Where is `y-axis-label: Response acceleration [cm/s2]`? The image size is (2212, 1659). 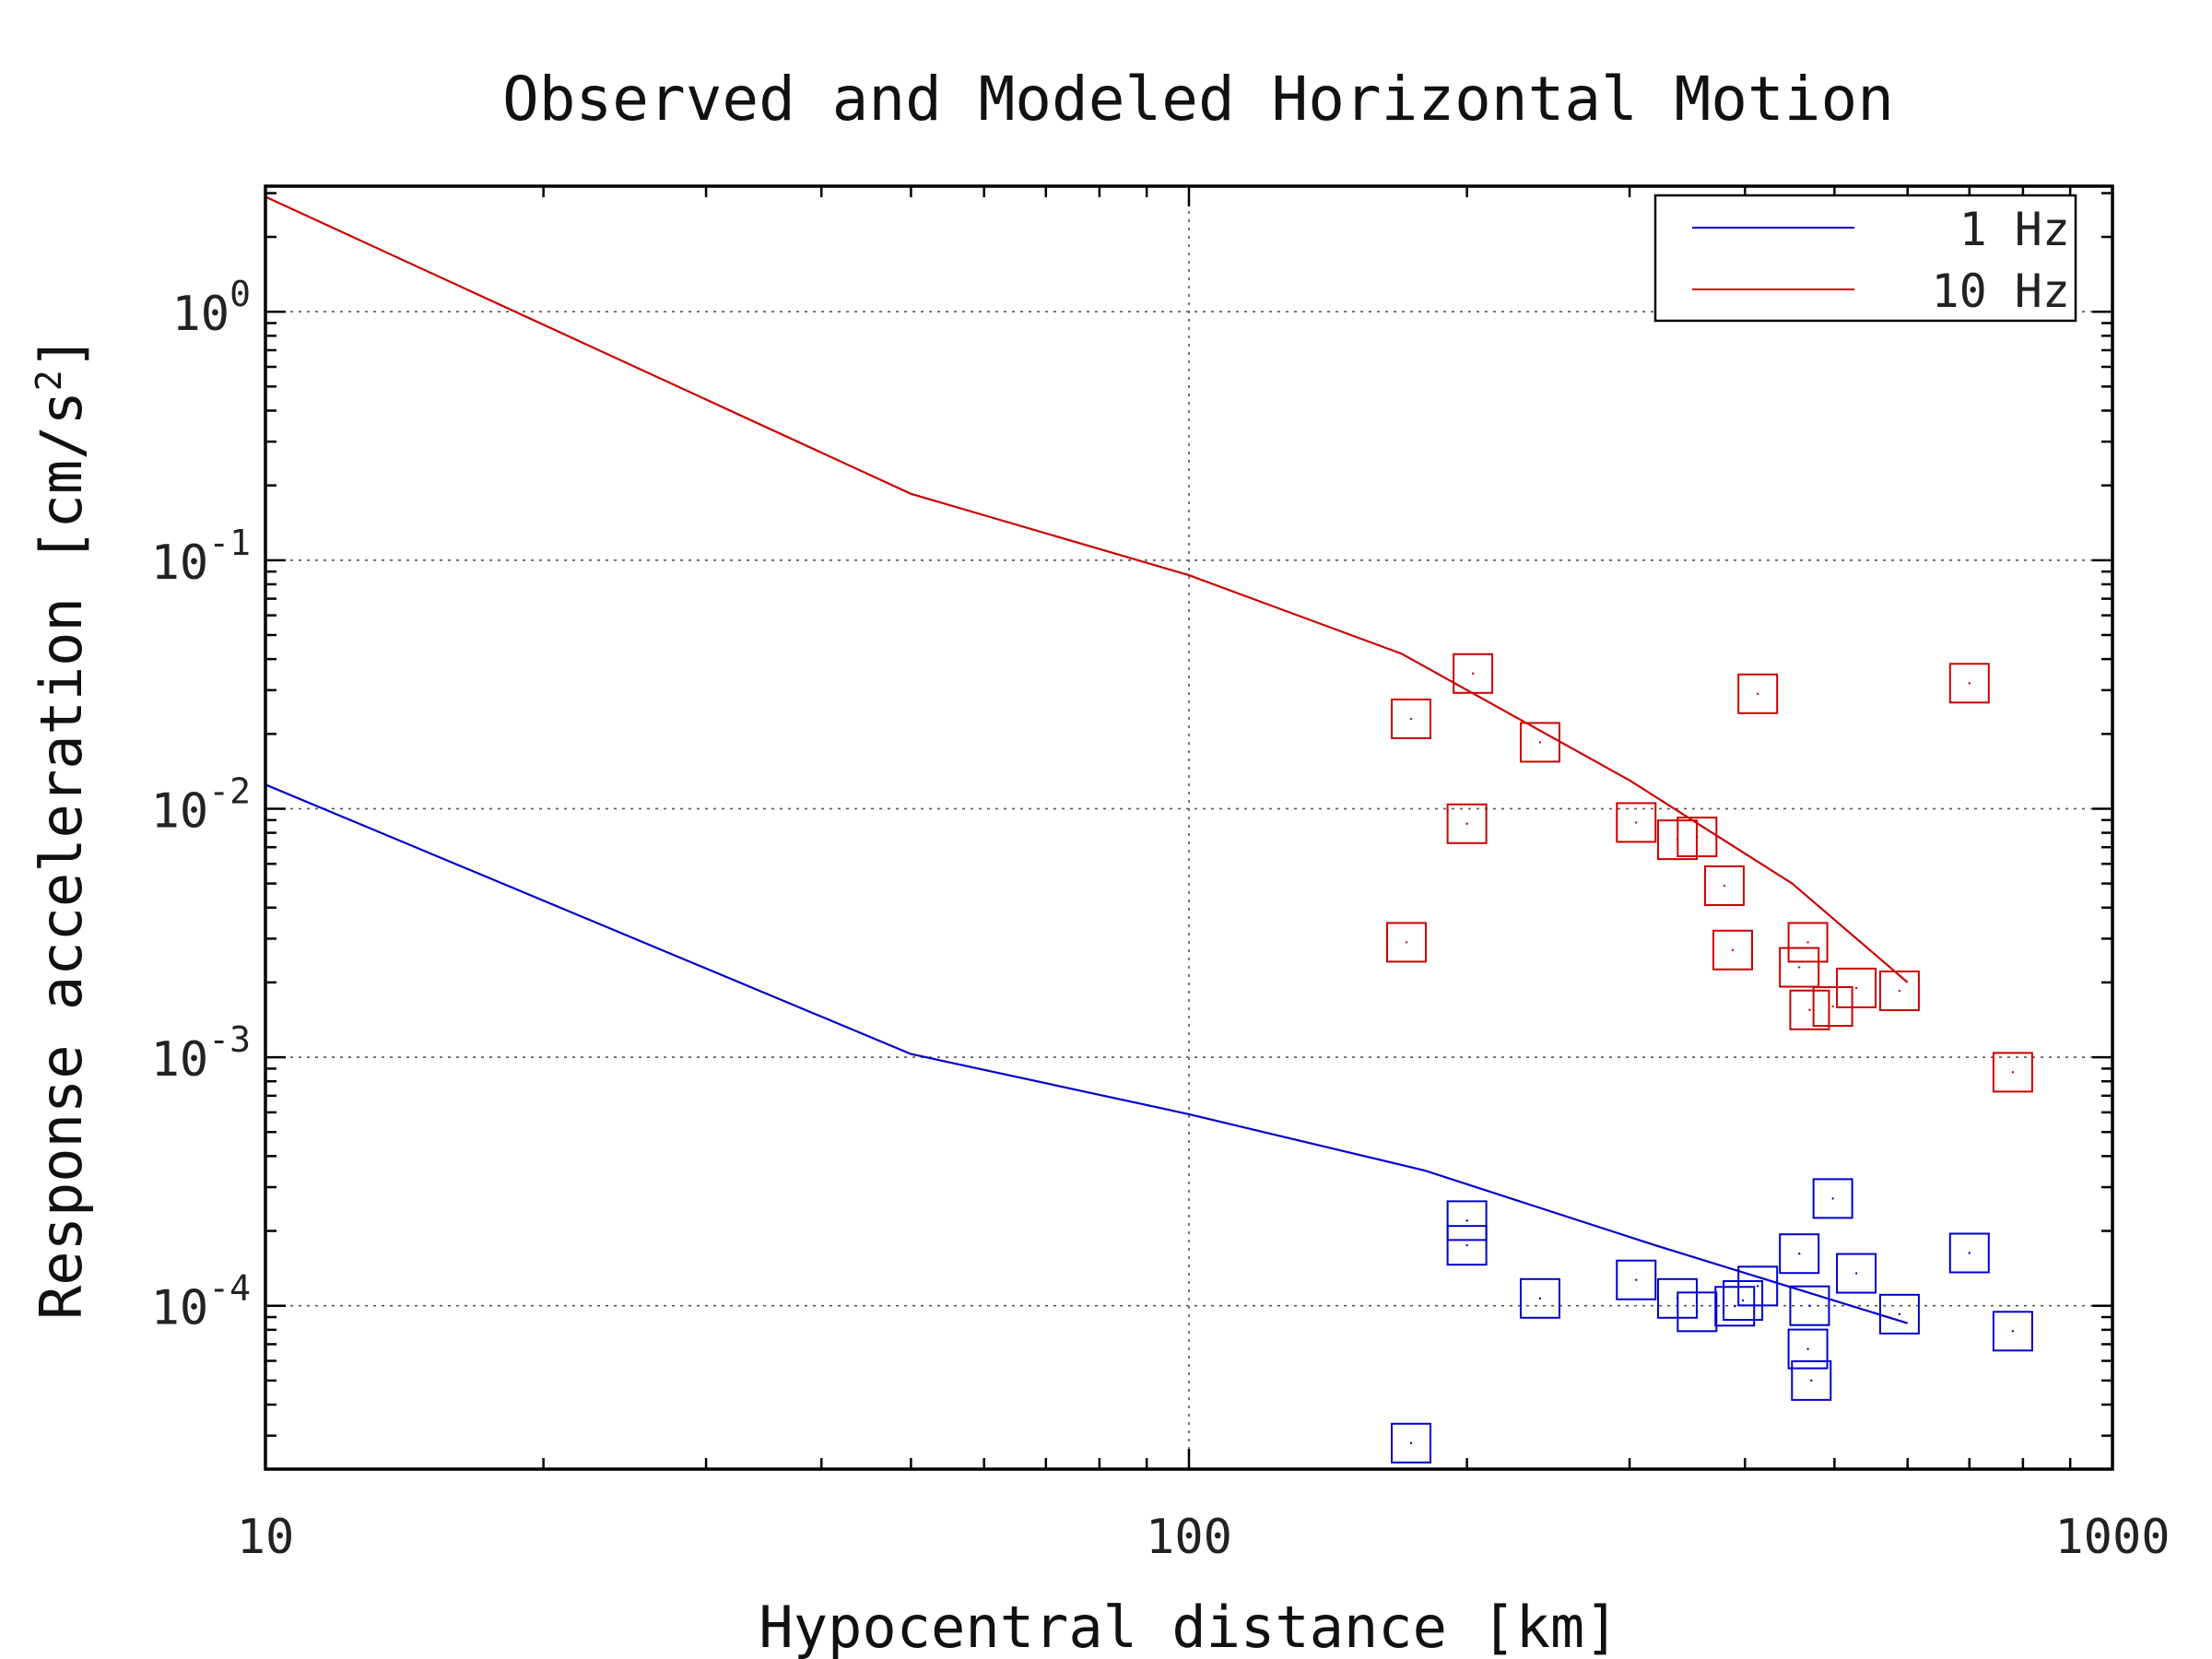 y-axis-label: Response acceleration [cm/s2] is located at coordinates (61, 827).